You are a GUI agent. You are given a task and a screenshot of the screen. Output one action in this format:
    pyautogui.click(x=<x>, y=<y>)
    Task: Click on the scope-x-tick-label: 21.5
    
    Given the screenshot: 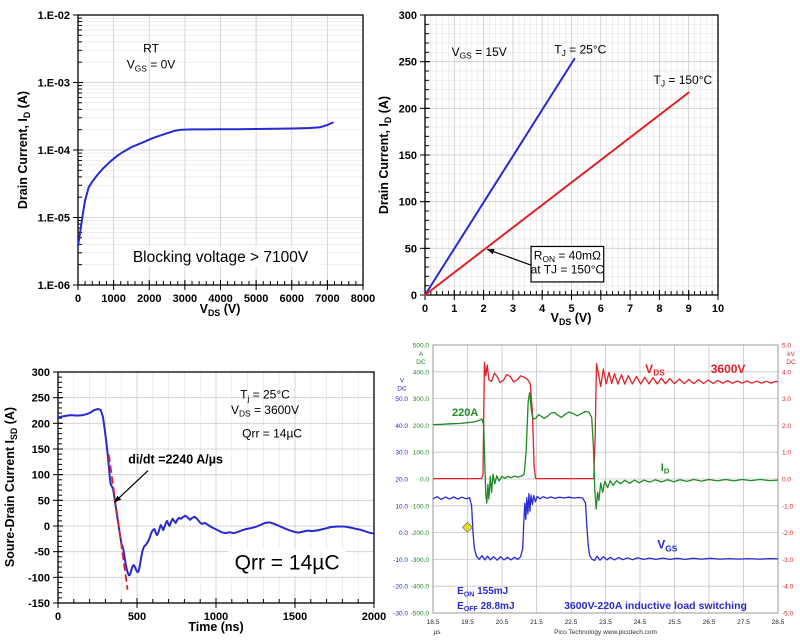 What is the action you would take?
    pyautogui.click(x=536, y=622)
    